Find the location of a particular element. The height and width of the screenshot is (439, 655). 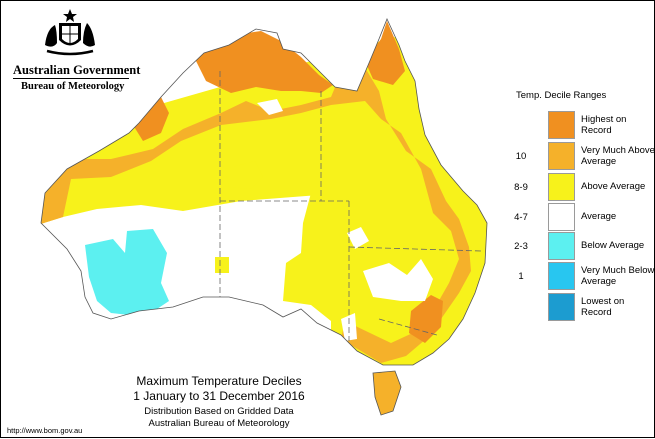

border-qld-nsw is located at coordinates (415, 249).